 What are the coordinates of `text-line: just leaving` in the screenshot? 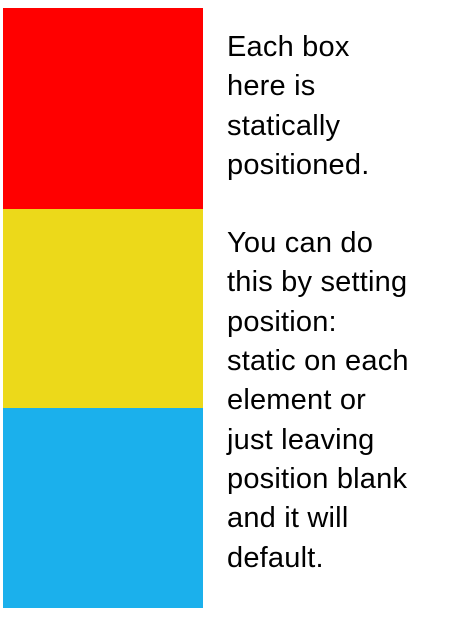 It's located at (301, 439).